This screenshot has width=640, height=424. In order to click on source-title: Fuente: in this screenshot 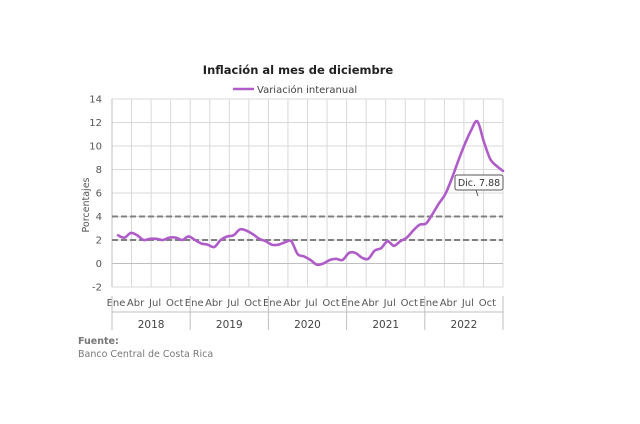, I will do `click(98, 341)`.